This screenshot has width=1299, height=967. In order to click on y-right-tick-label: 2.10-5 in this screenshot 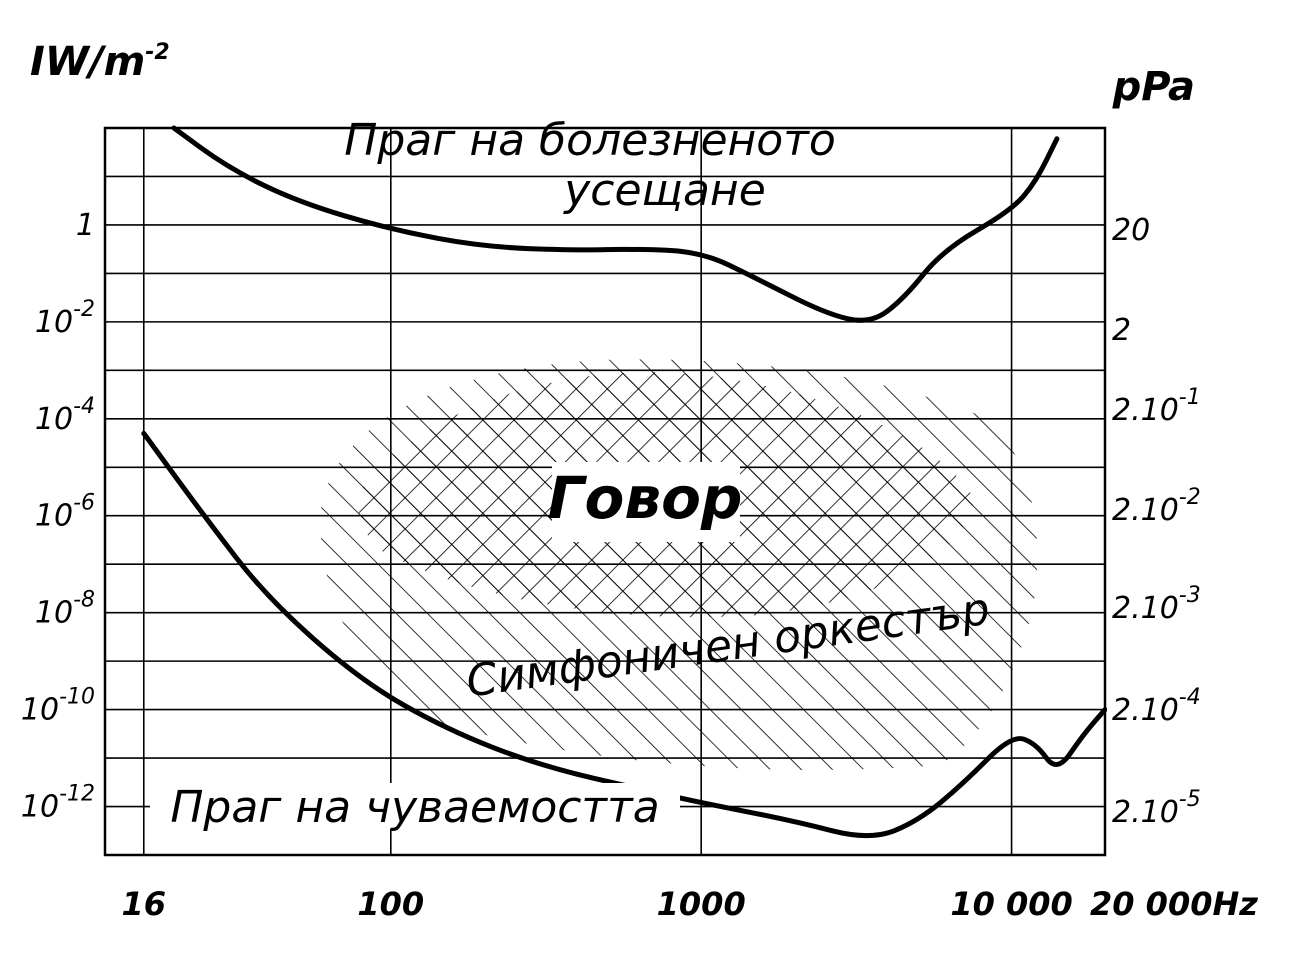, I will do `click(1156, 808)`.